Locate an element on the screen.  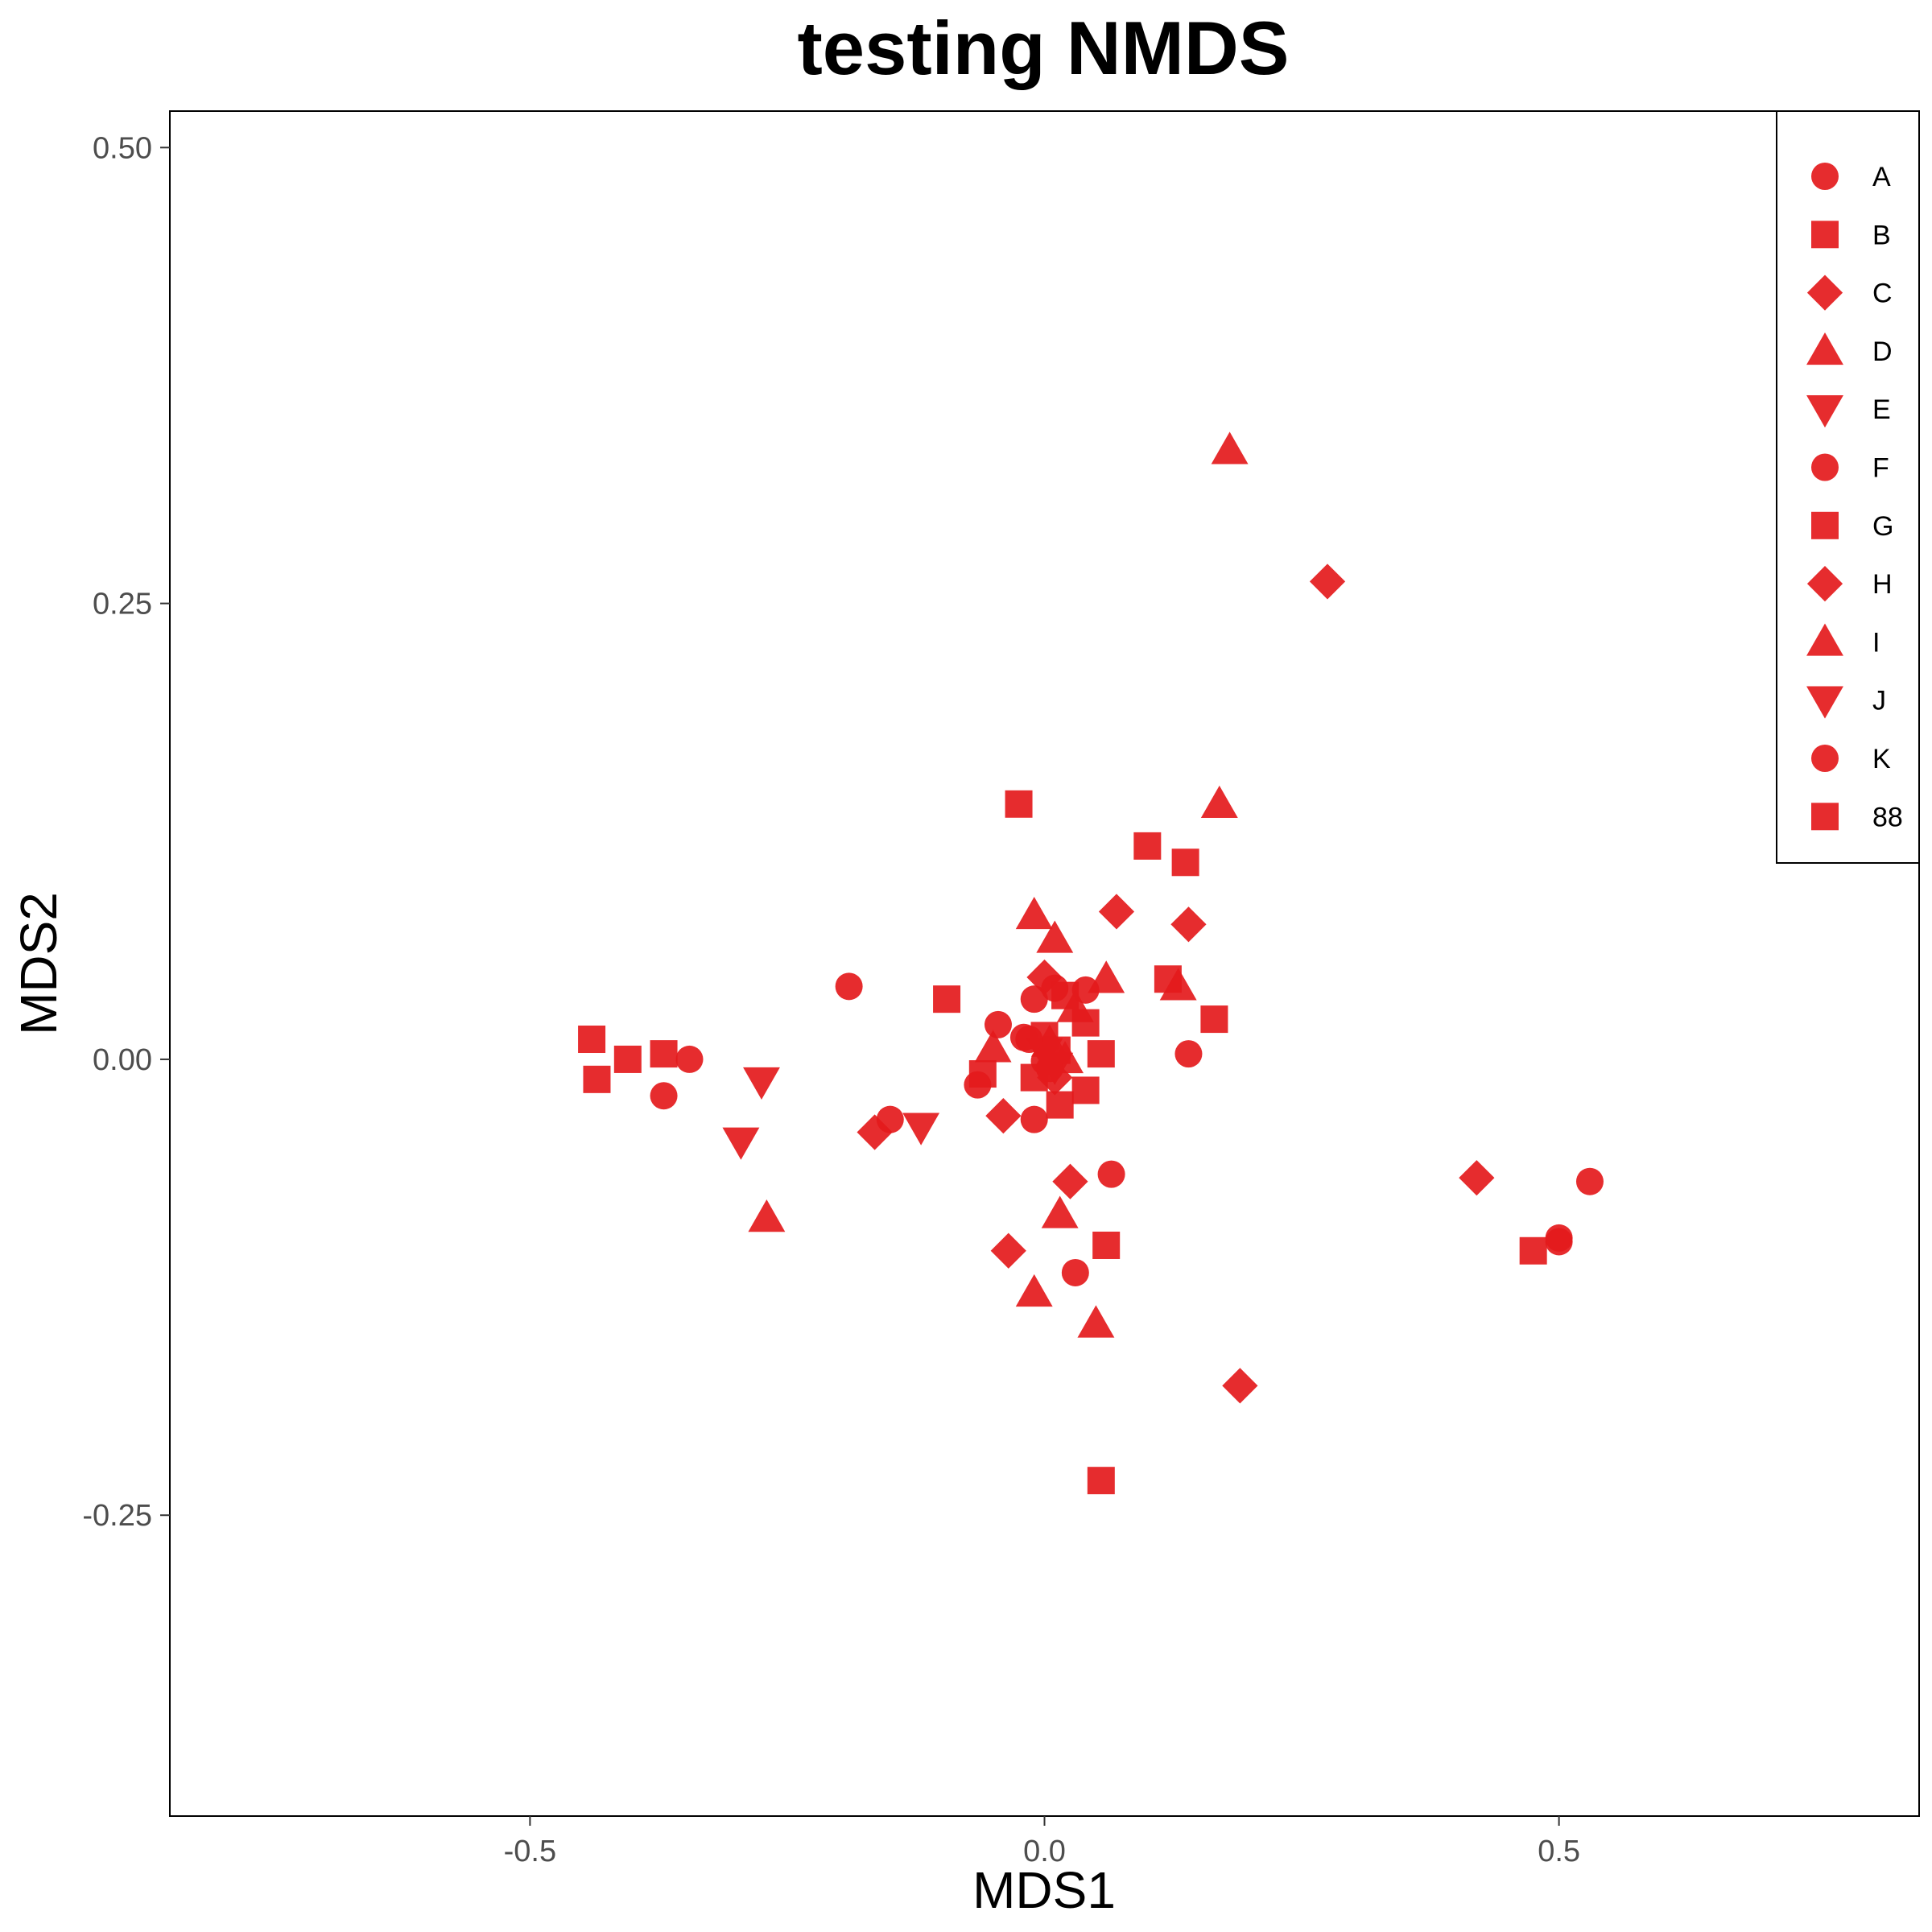
legend-label-C: C is located at coordinates (1882, 294).